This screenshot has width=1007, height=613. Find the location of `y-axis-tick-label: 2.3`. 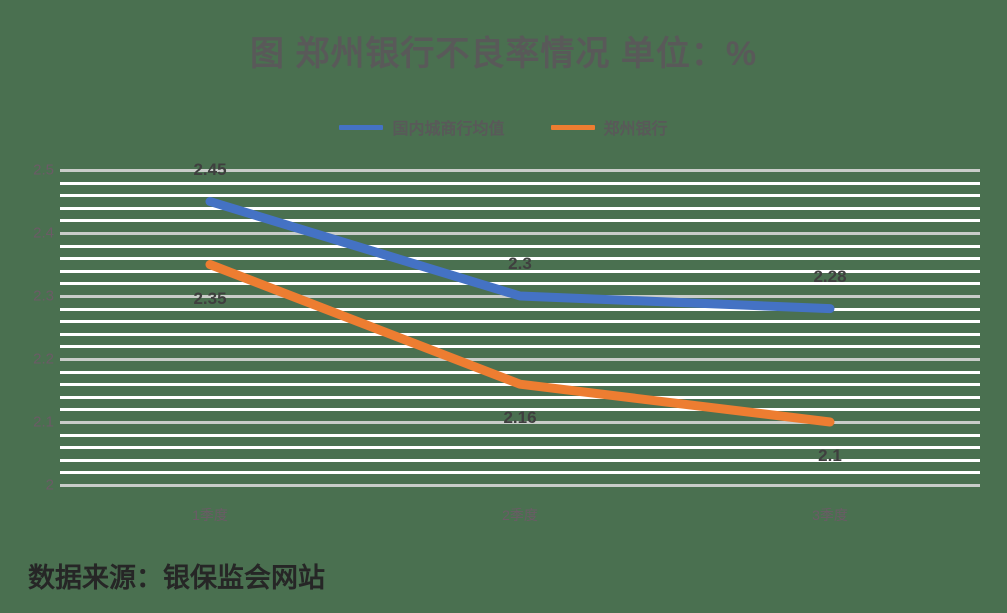

y-axis-tick-label: 2.3 is located at coordinates (43, 296).